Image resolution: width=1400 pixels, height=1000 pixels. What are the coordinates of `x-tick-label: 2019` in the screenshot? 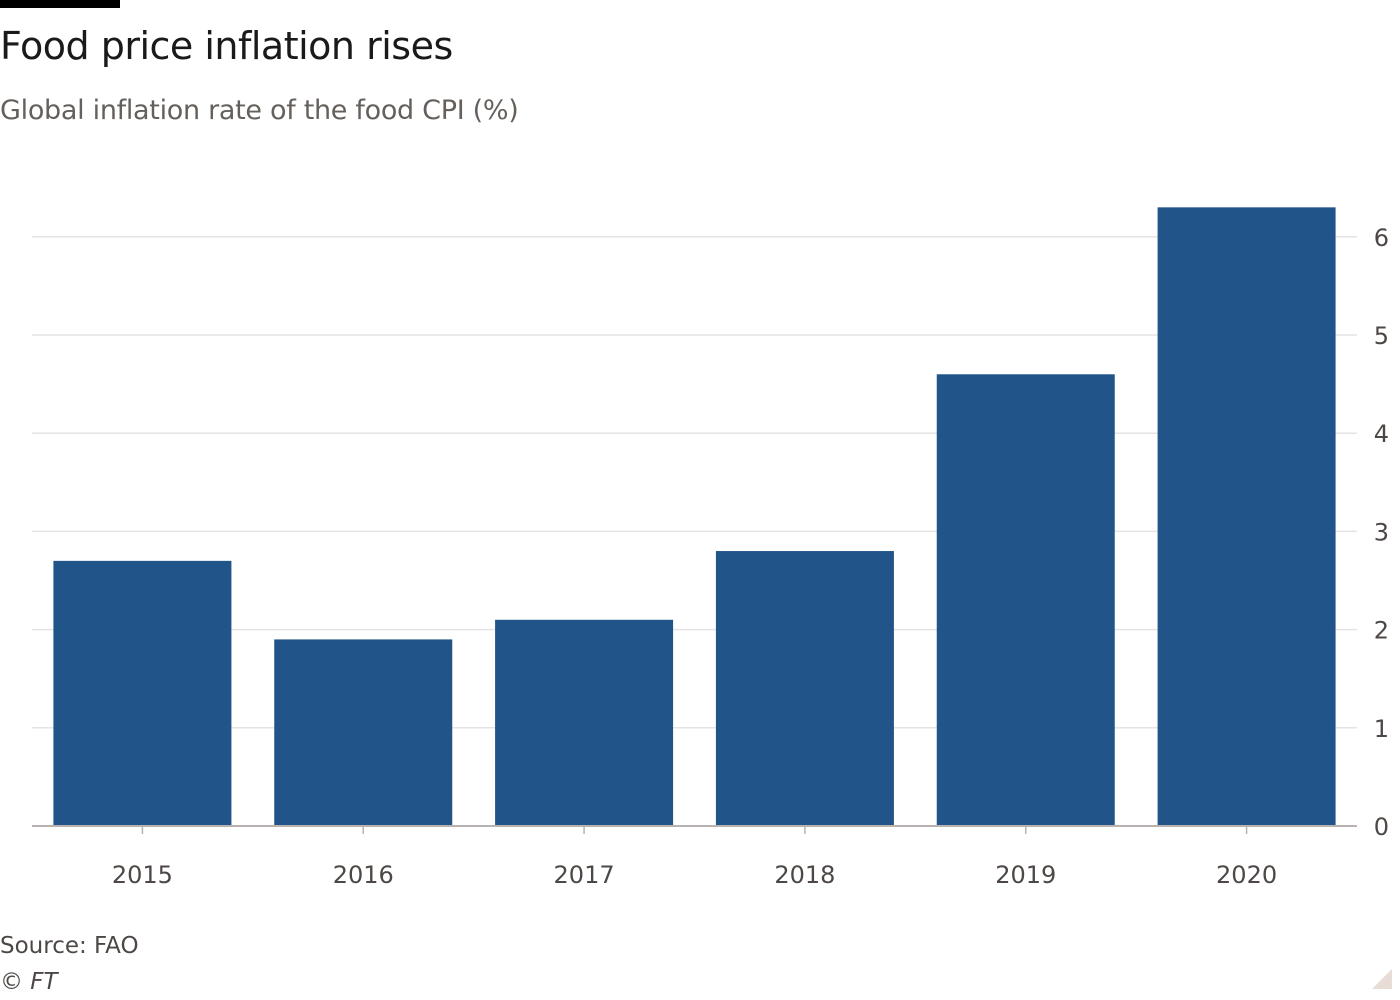 It's located at (1025, 875).